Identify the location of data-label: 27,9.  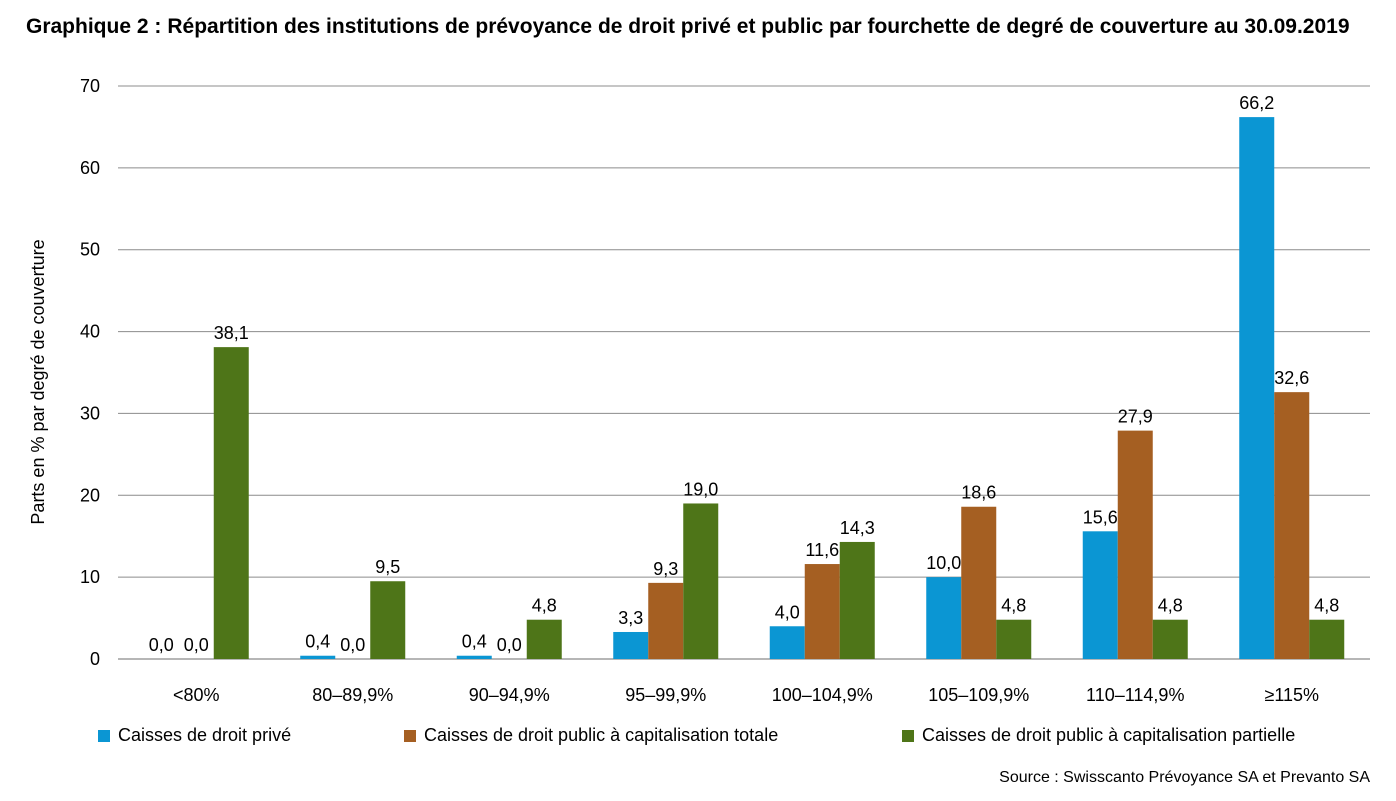
(1135, 417).